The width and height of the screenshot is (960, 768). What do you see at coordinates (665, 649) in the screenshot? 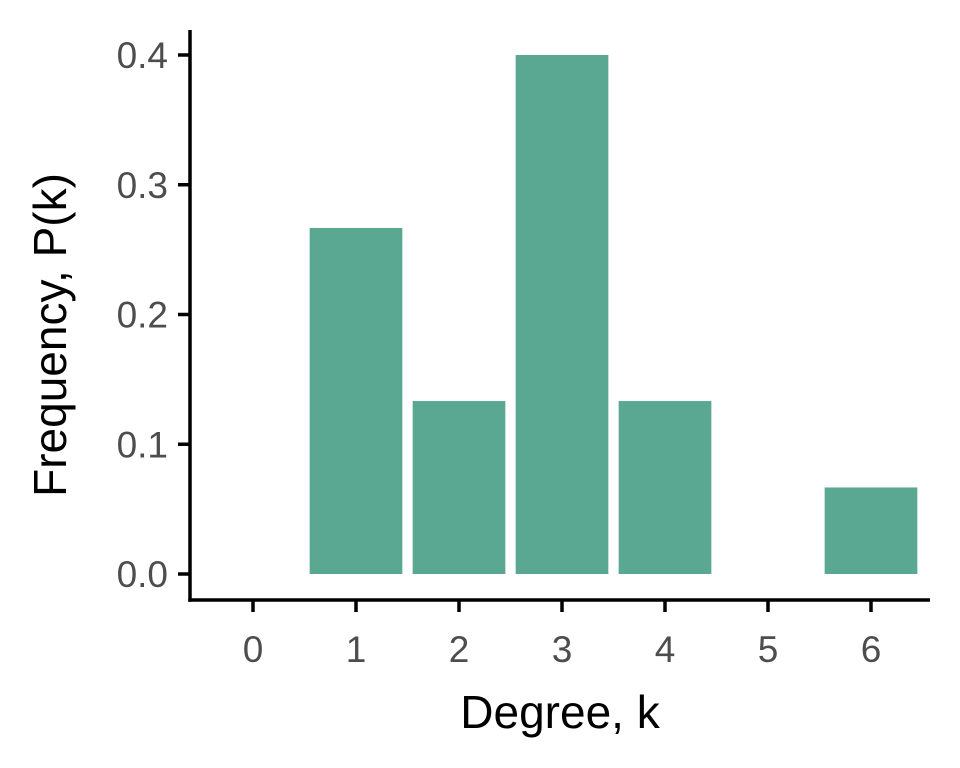
I see `x-tick-label: 4` at bounding box center [665, 649].